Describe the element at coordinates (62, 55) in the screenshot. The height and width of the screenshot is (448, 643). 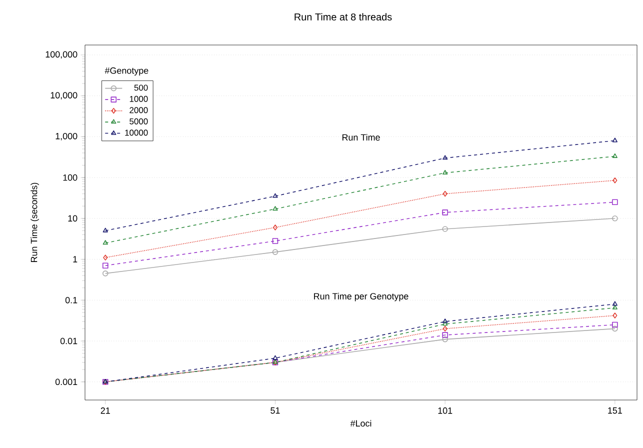
I see `y-tick-label: 100,000` at that location.